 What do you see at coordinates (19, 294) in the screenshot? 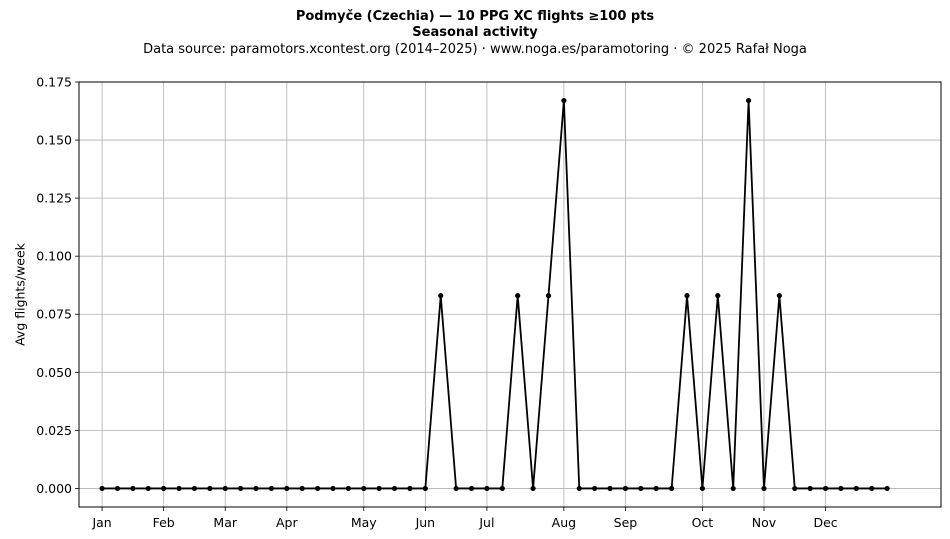
I see `y-axis-label: Avg flights/week` at bounding box center [19, 294].